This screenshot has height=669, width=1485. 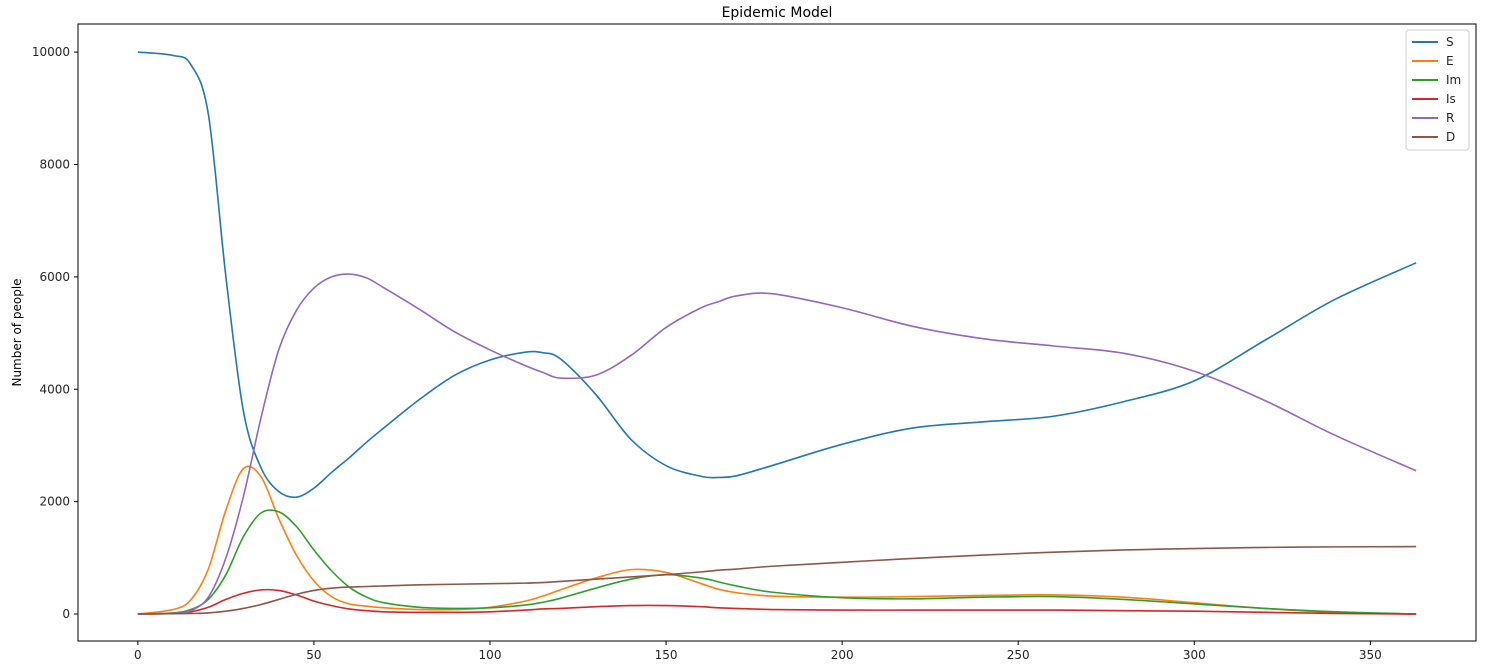 I want to click on y-tick-label: 4000, so click(x=54, y=389).